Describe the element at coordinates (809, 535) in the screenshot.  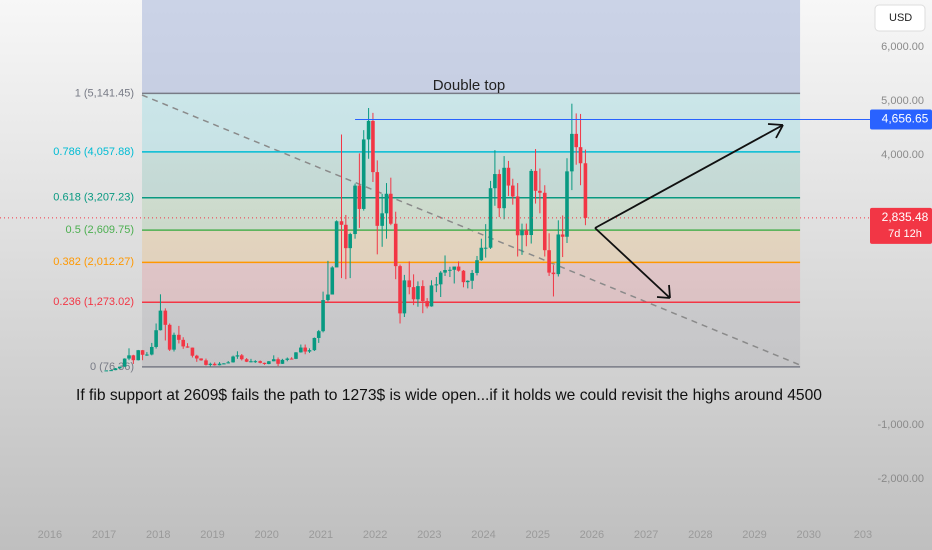
I see `x-tick-label: 2030` at that location.